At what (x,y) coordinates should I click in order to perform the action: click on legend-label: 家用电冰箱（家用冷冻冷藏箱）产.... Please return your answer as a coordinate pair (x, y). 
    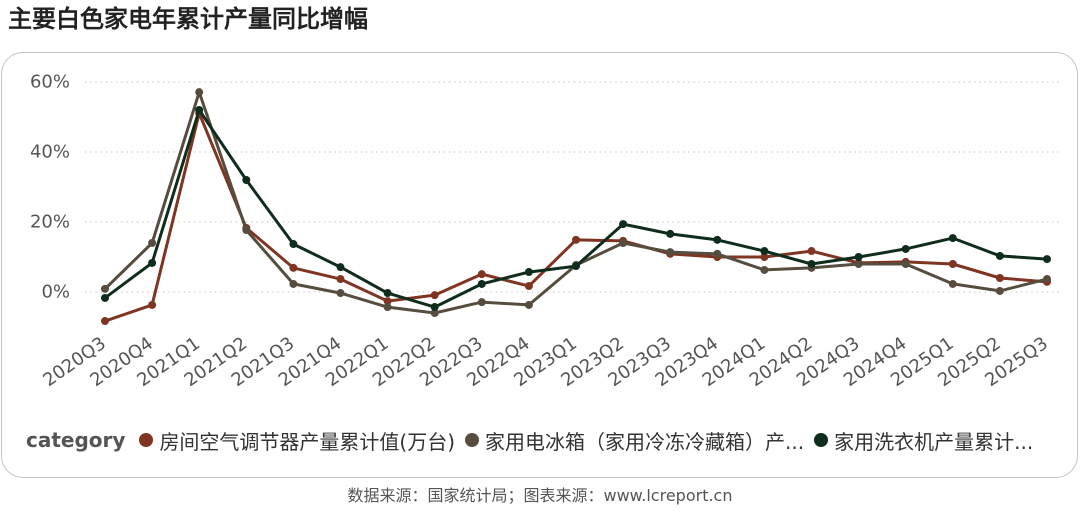
    Looking at the image, I should click on (645, 441).